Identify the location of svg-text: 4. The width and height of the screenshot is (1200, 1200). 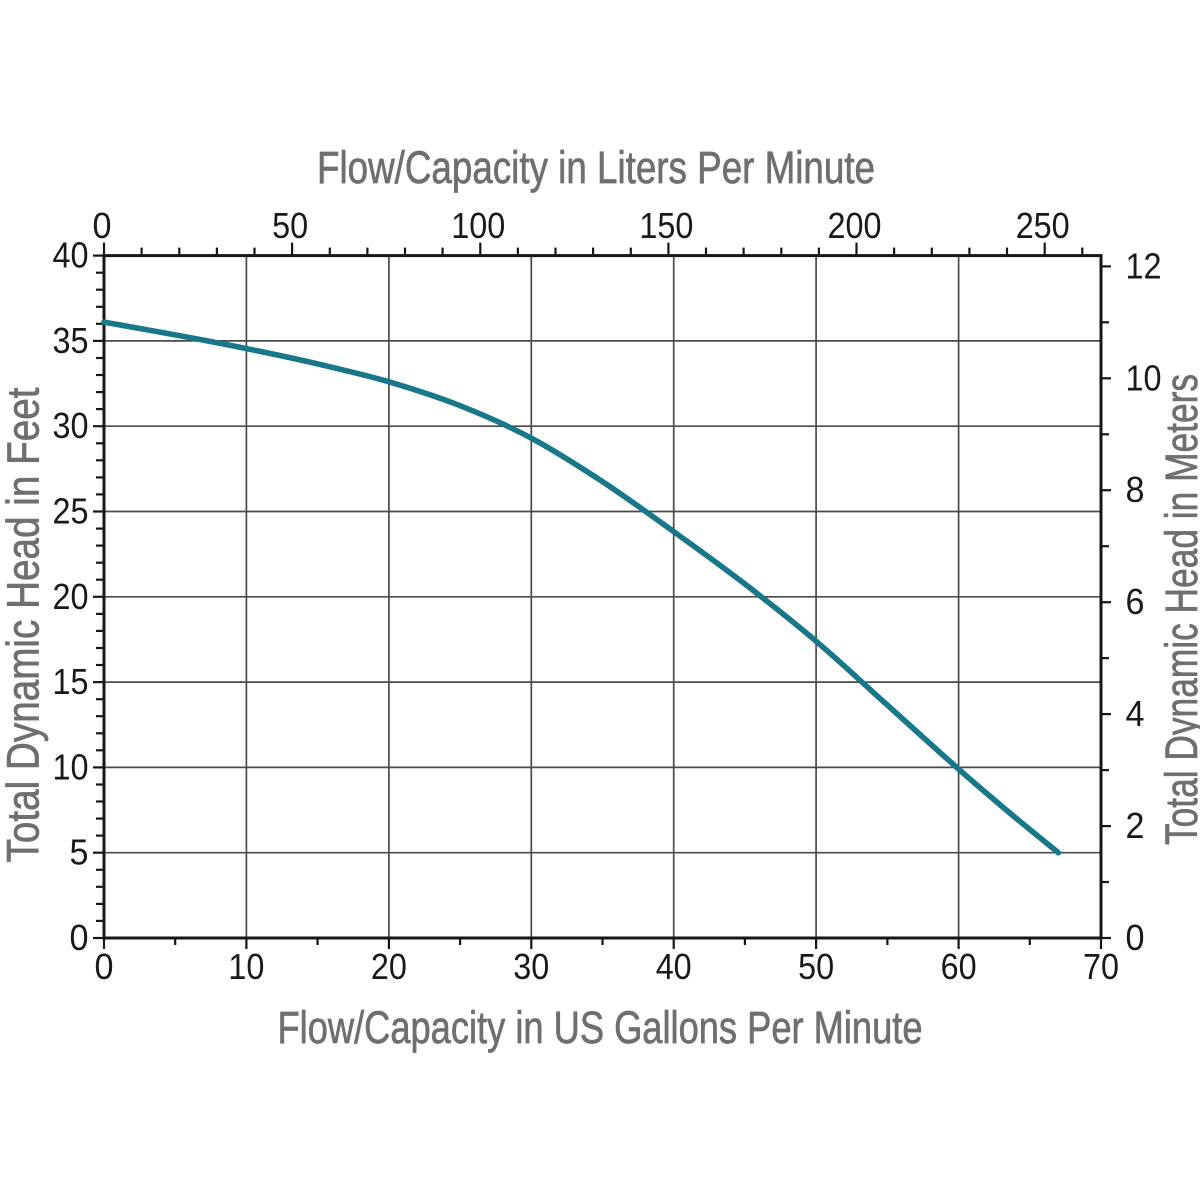
(1135, 713).